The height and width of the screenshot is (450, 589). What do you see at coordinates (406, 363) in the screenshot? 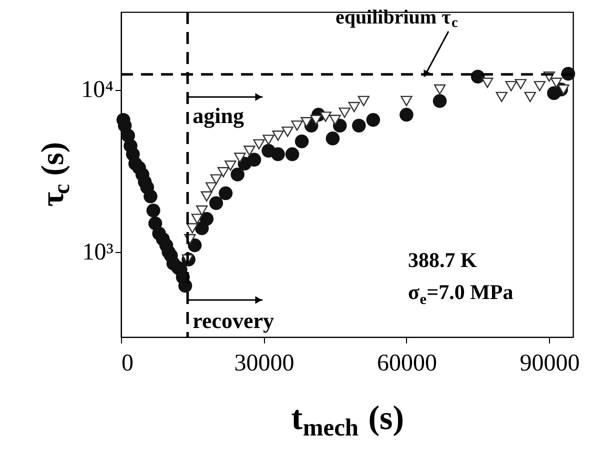
I see `x-tick-label: 60000` at bounding box center [406, 363].